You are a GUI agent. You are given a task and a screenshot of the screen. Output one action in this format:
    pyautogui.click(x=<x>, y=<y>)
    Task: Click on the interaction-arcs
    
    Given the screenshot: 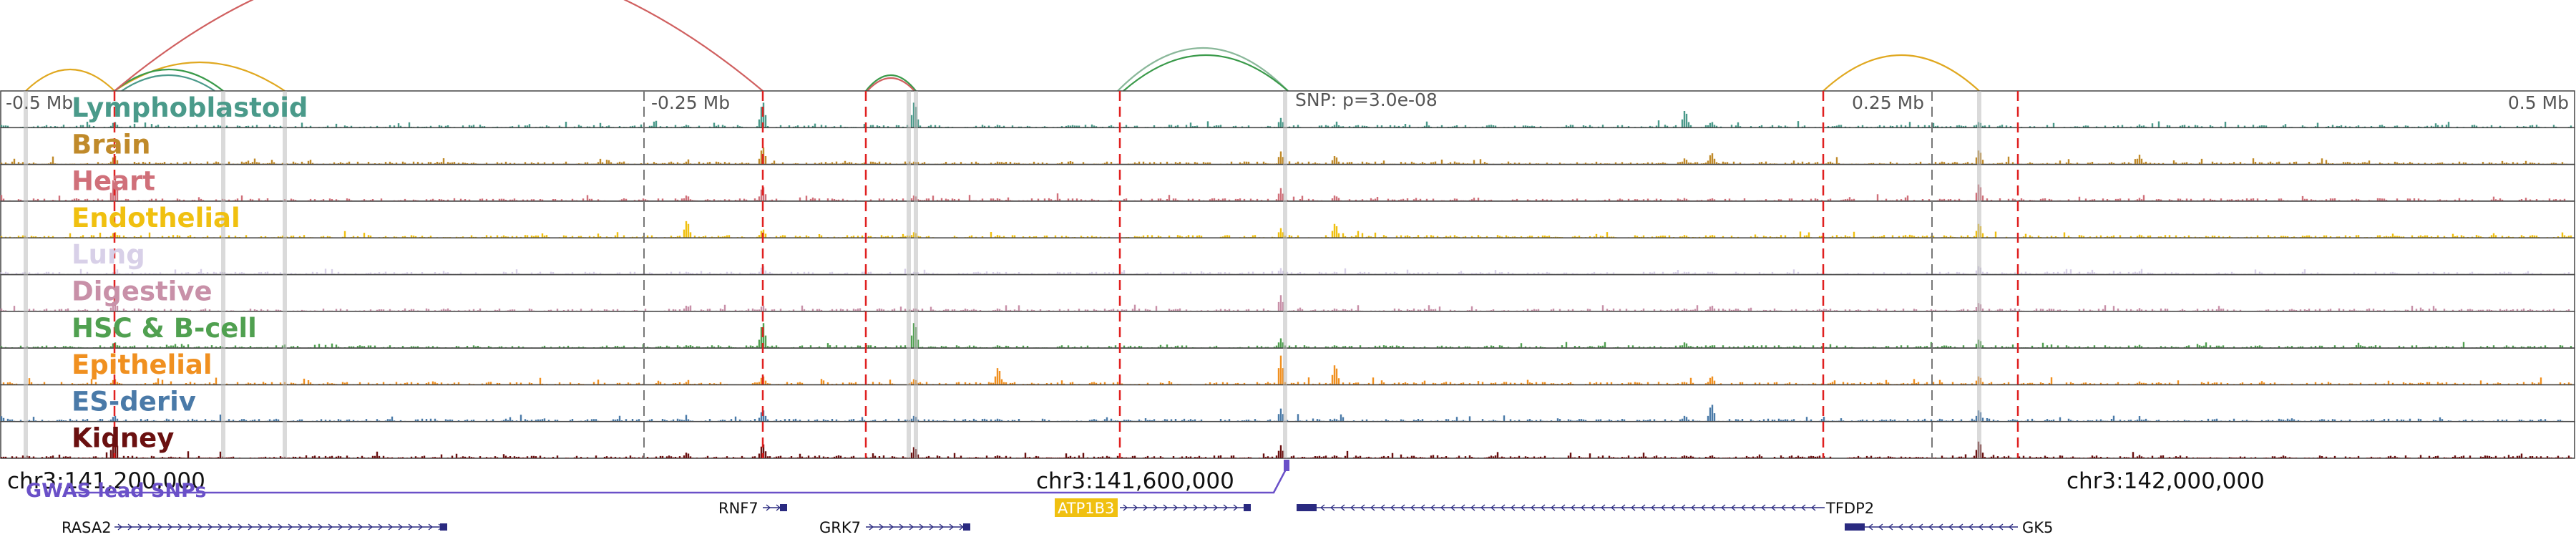 What is the action you would take?
    pyautogui.click(x=1002, y=46)
    